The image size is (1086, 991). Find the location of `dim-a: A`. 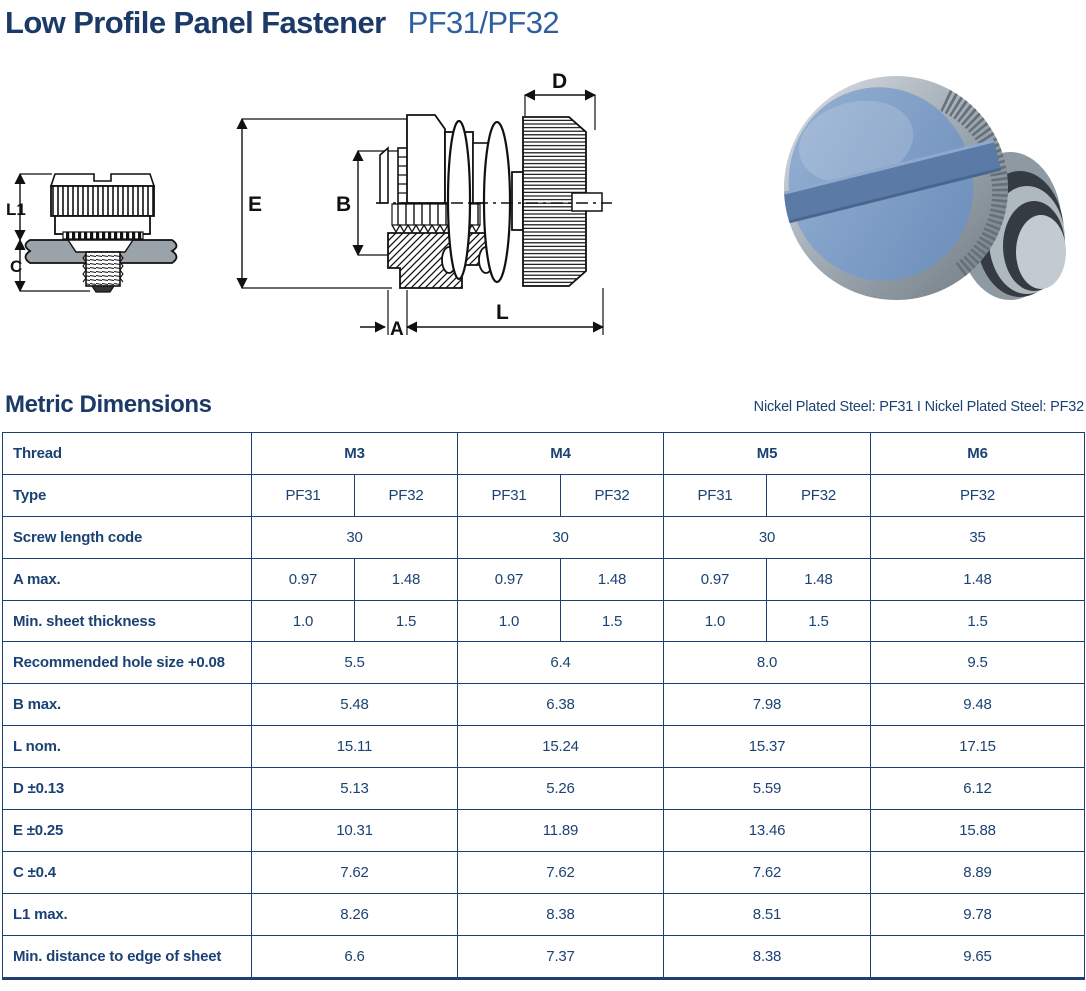

dim-a: A is located at coordinates (382, 315).